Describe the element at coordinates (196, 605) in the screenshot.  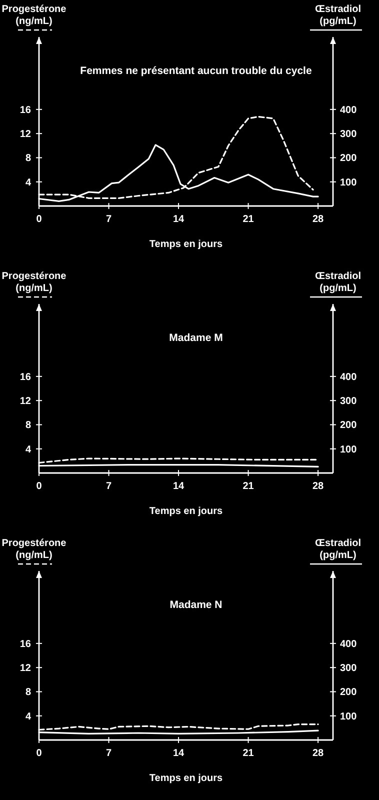
I see `text: Madame N` at that location.